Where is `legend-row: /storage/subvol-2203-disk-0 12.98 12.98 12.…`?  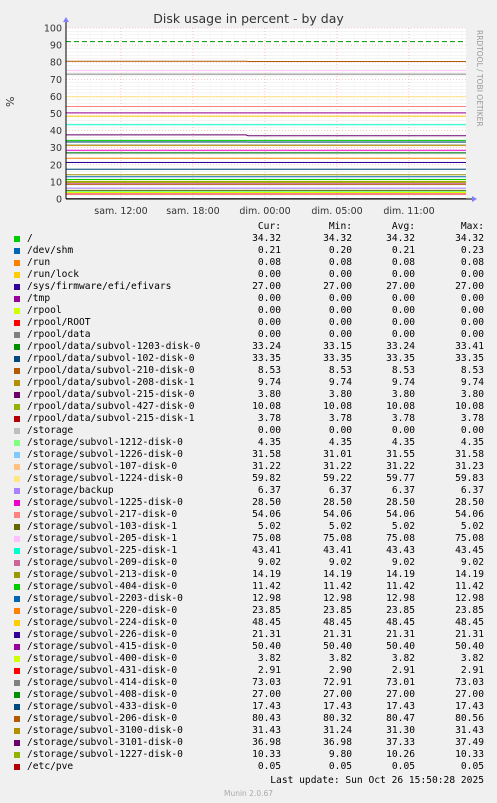 legend-row: /storage/subvol-2203-disk-0 12.98 12.98 12.… is located at coordinates (248, 599).